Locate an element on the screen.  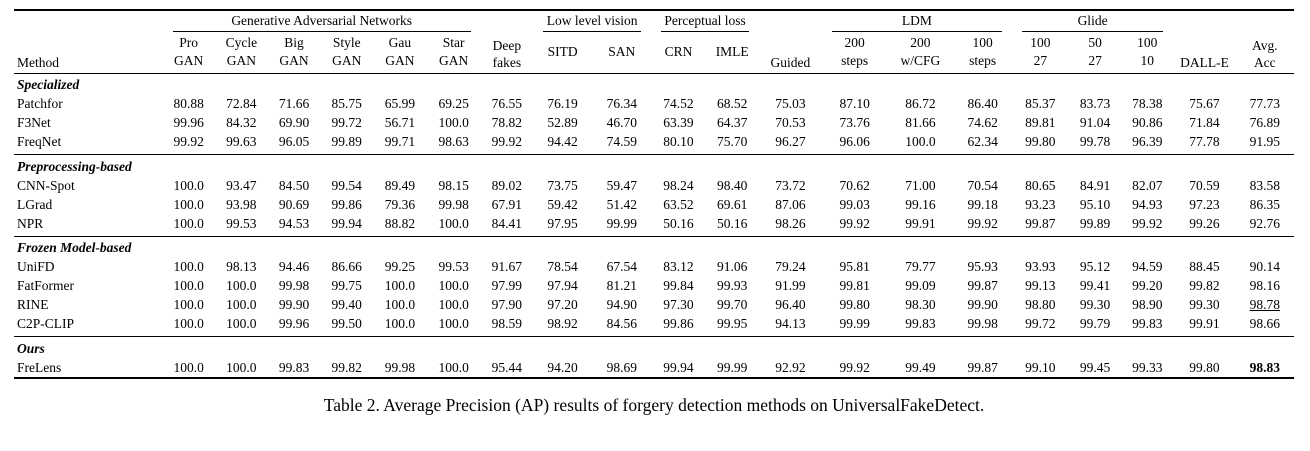
value-cell: 80.88 is located at coordinates (188, 104).